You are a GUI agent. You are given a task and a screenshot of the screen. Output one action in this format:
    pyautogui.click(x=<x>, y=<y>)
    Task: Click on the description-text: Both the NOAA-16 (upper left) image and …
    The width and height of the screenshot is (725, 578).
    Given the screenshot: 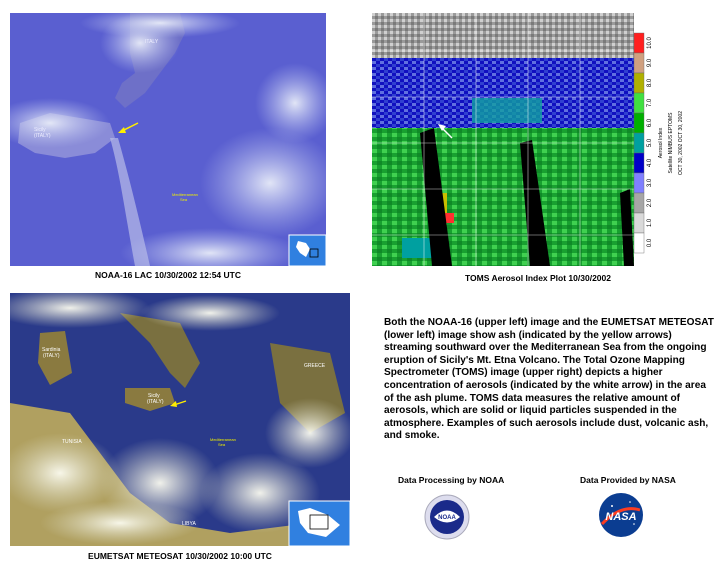 What is the action you would take?
    pyautogui.click(x=549, y=379)
    